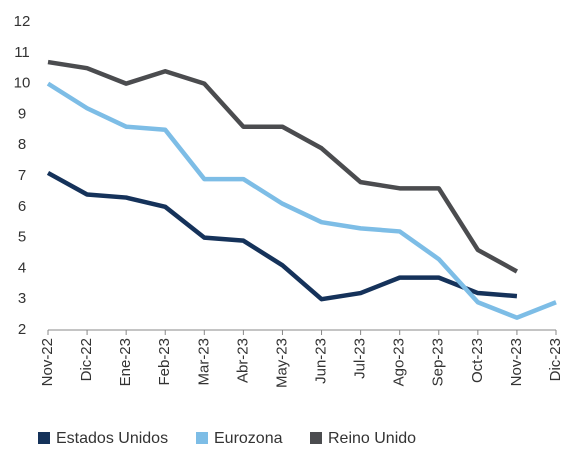 The image size is (563, 450). Describe the element at coordinates (203, 362) in the screenshot. I see `x-tick-label: Mar-23` at that location.